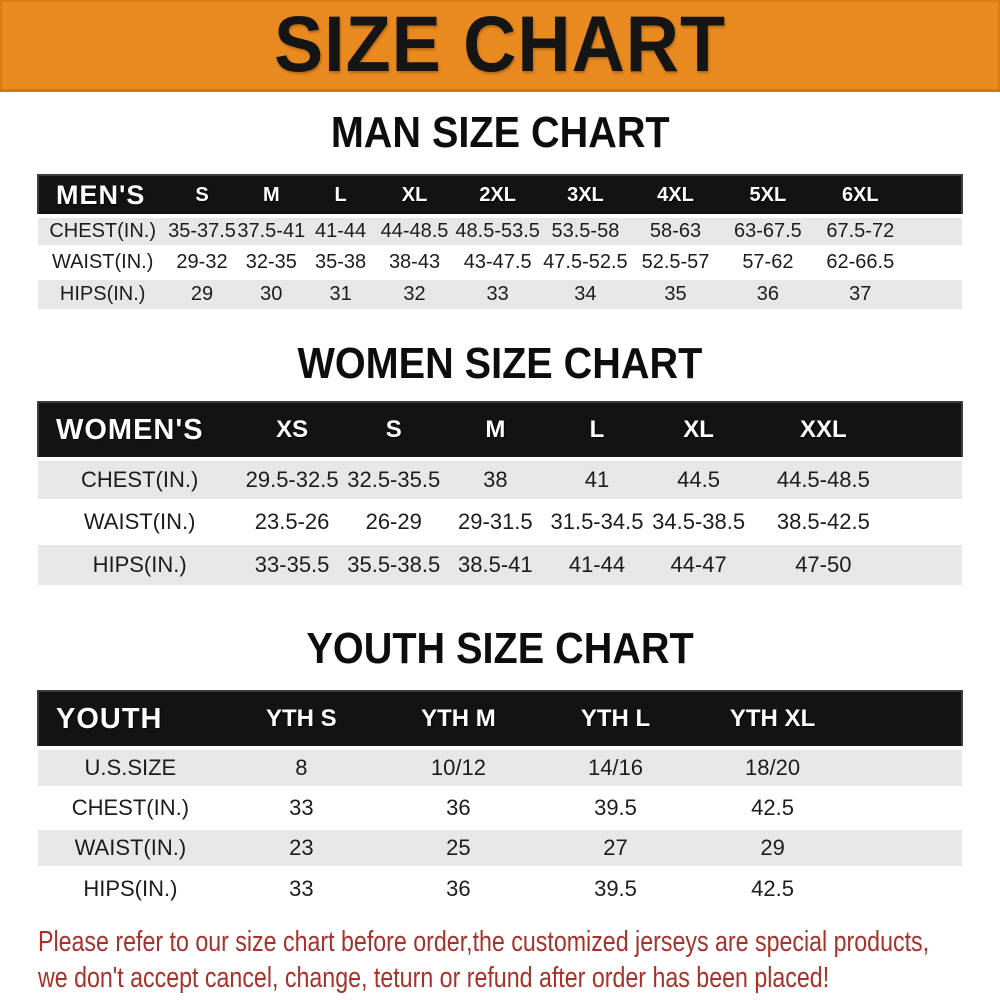 The width and height of the screenshot is (1000, 1000). I want to click on men-header-filler, so click(934, 195).